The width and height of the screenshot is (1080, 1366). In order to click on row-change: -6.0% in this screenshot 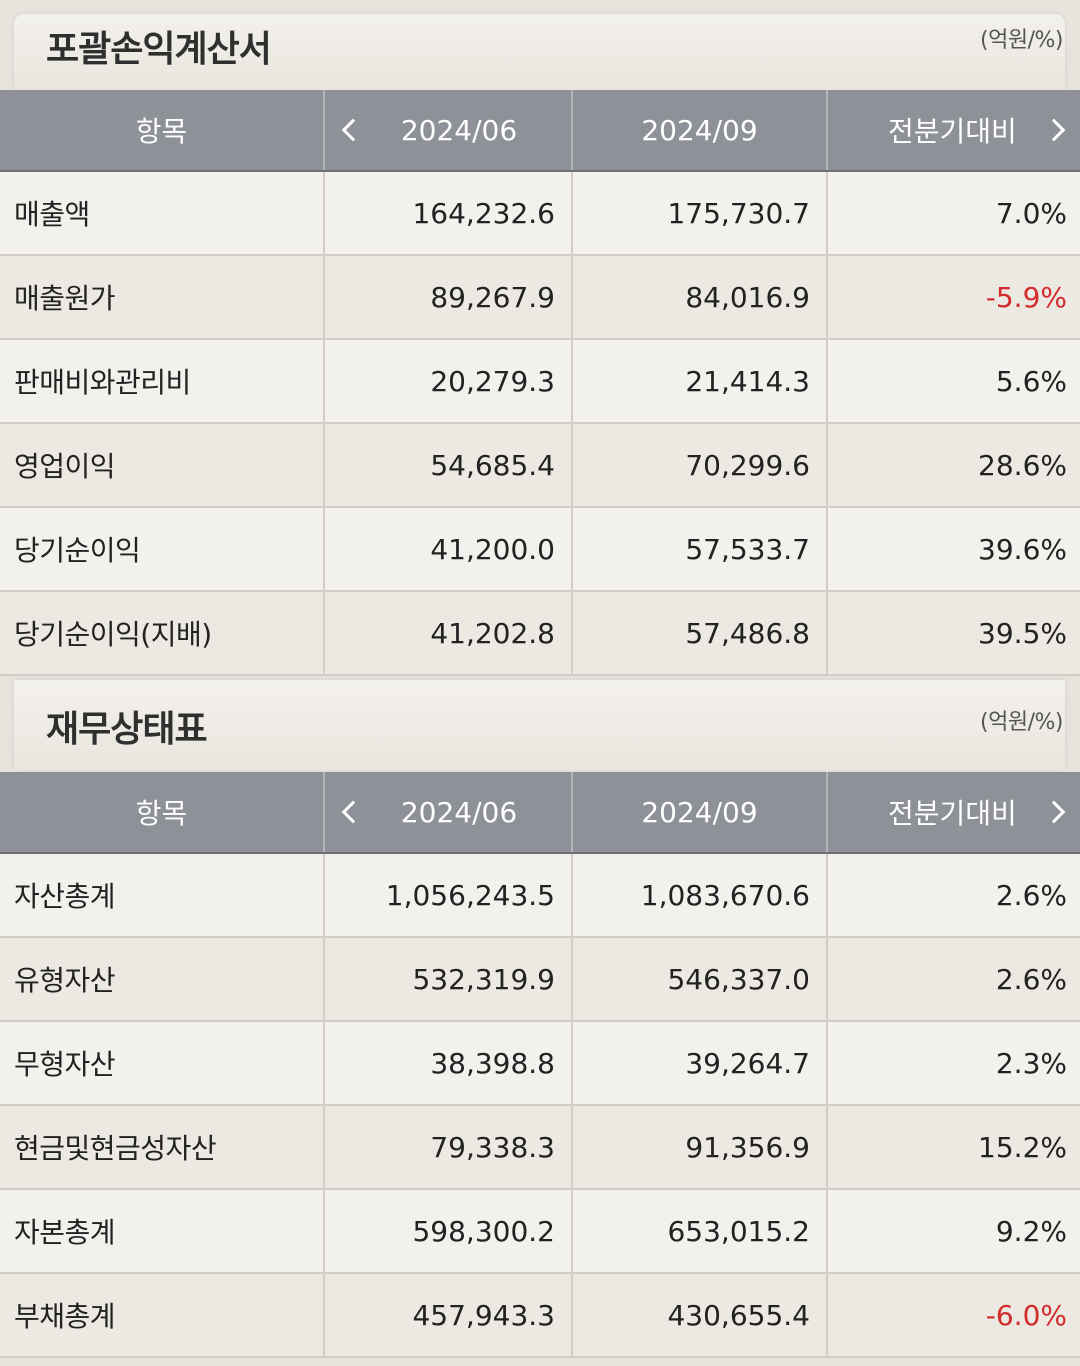, I will do `click(1026, 1315)`.